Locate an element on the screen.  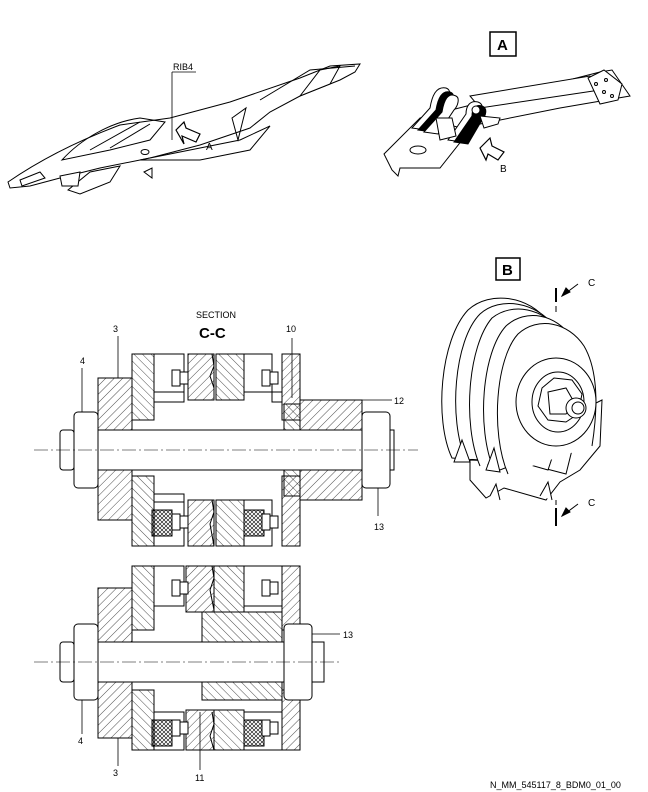
section-view-lower is located at coordinates (187, 658).